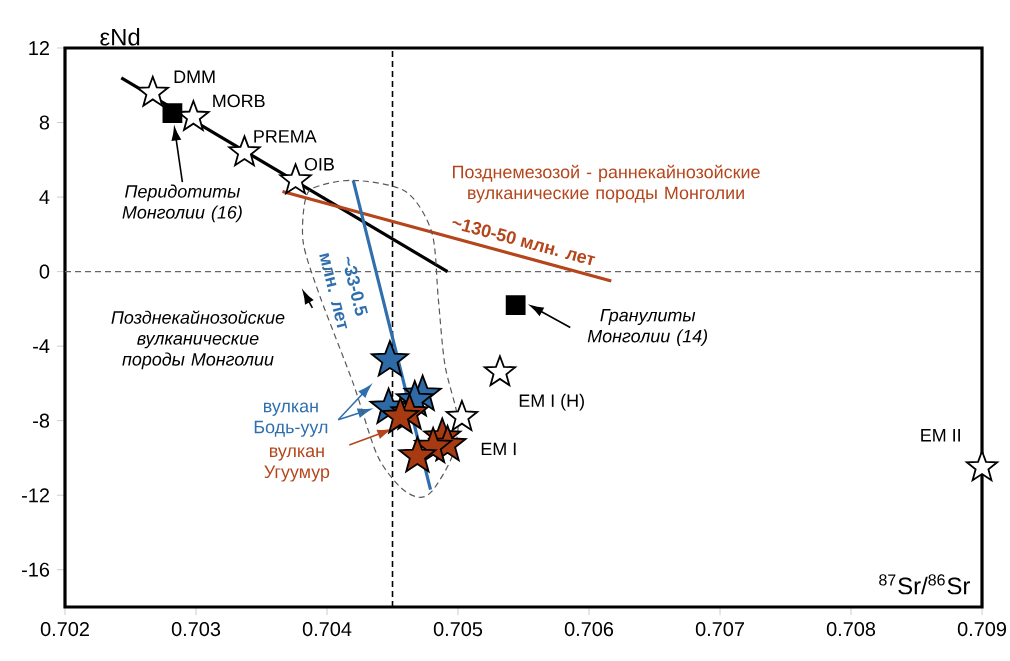 The width and height of the screenshot is (1010, 661). What do you see at coordinates (589, 629) in the screenshot?
I see `x-tick-label: 0.706` at bounding box center [589, 629].